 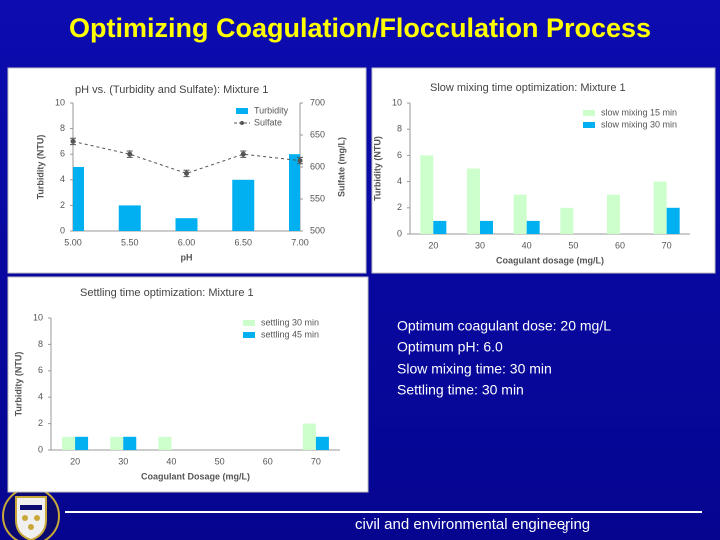 I want to click on footer: civil and environmental engineering, so click(x=472, y=524).